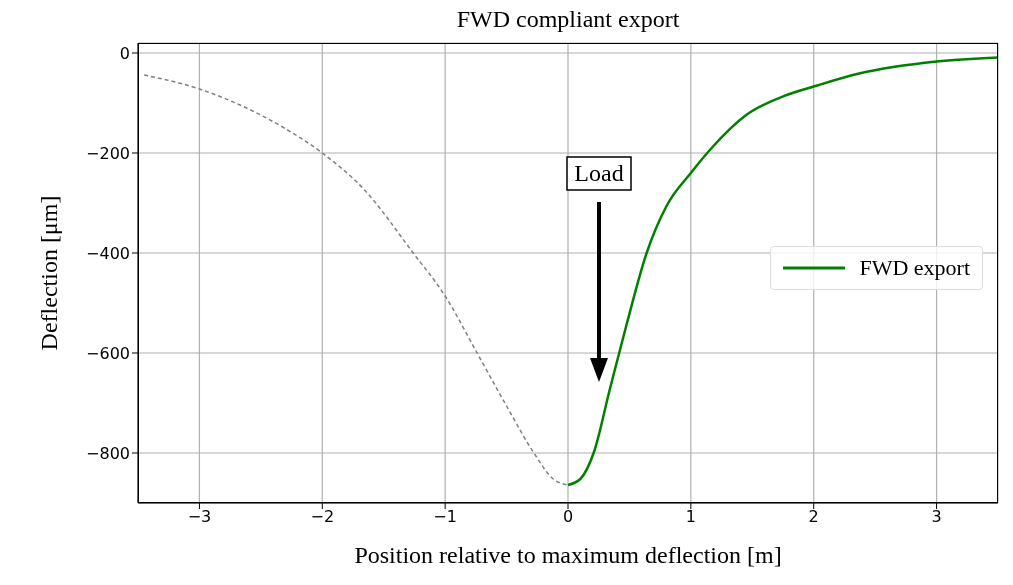  What do you see at coordinates (108, 453) in the screenshot?
I see `y-tick-label: −800` at bounding box center [108, 453].